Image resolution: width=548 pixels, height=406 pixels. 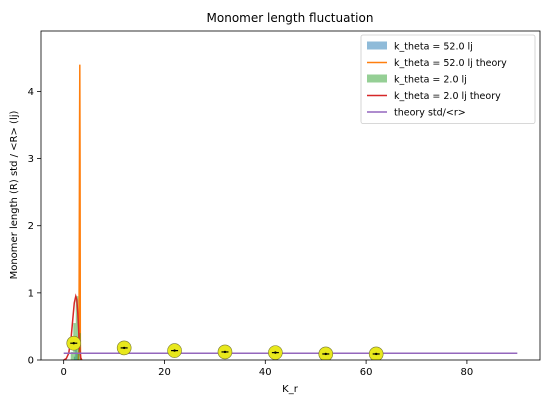 I want to click on x-axis: 0 20 40 60 80, so click(x=266, y=369).